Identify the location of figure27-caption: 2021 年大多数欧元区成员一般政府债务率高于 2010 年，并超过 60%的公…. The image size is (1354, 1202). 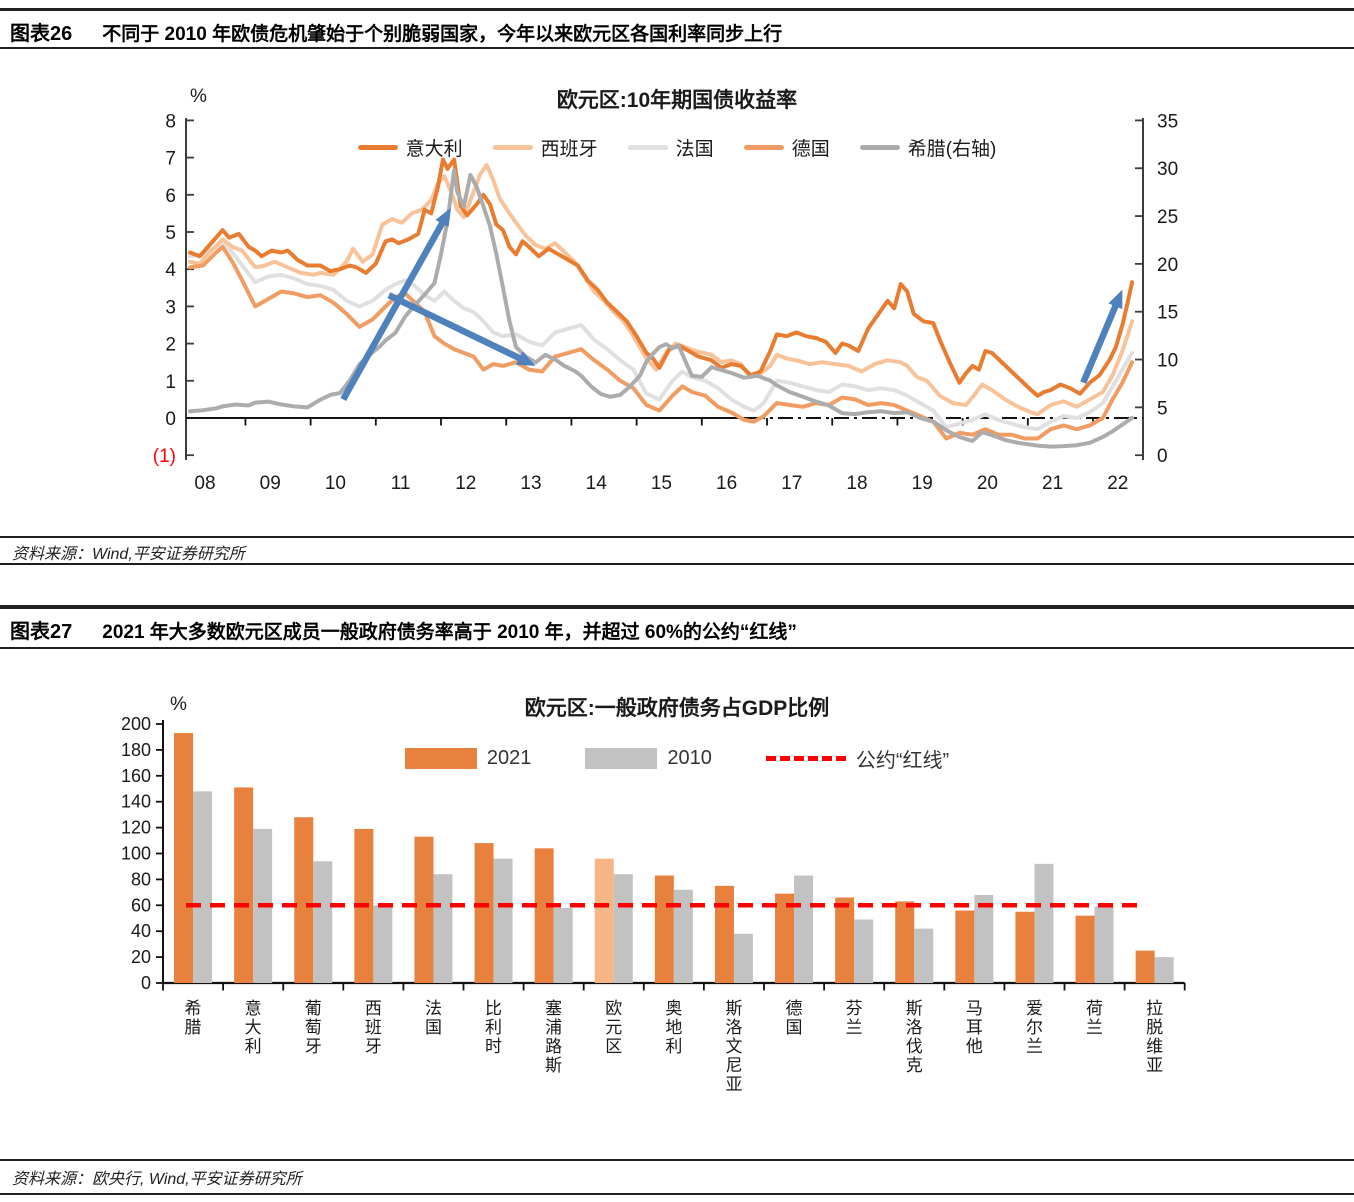
(449, 632).